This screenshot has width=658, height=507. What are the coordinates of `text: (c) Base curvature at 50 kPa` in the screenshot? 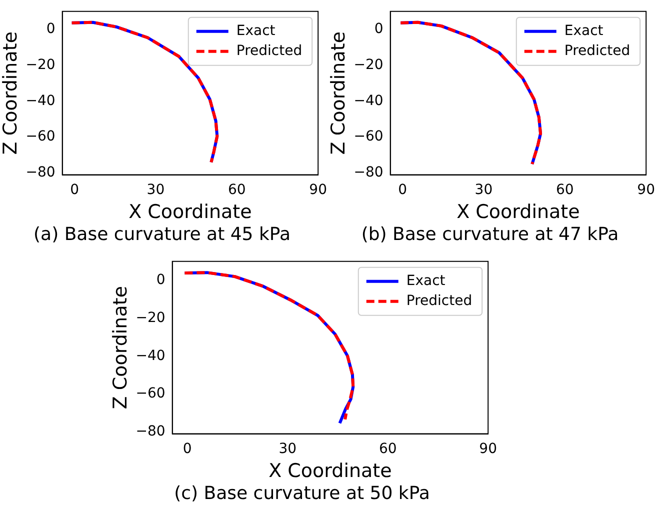 It's located at (302, 493).